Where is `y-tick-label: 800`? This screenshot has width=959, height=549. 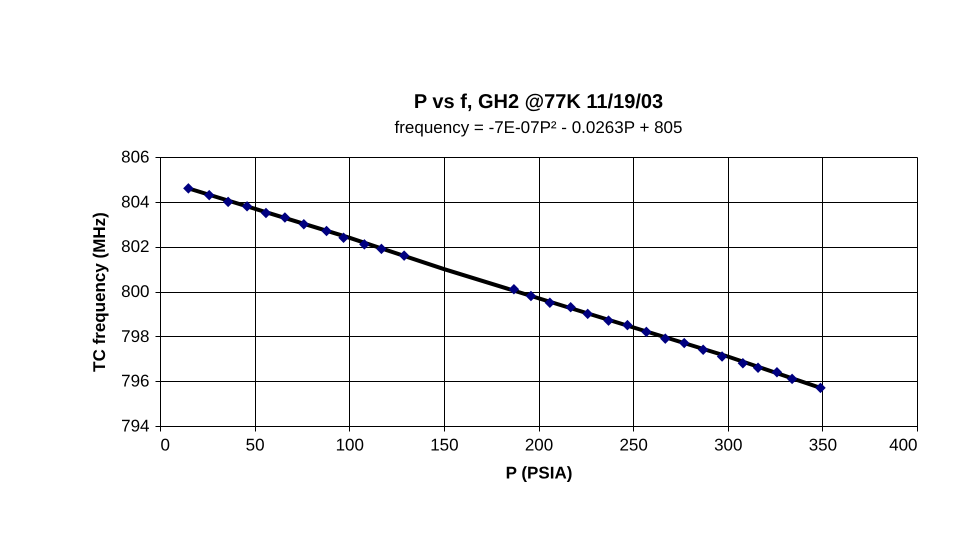 y-tick-label: 800 is located at coordinates (135, 291).